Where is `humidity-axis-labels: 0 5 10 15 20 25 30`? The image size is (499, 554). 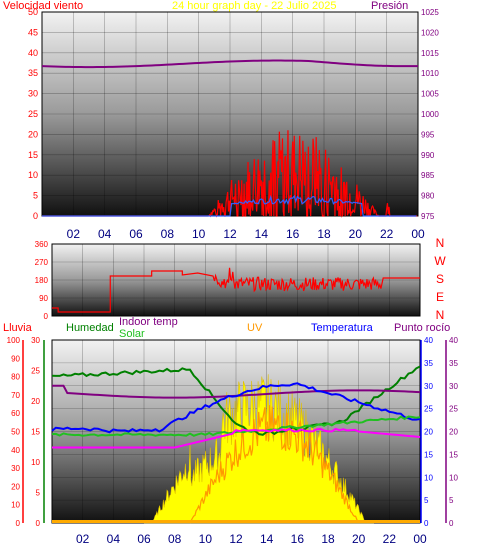
humidity-axis-labels: 0 5 10 15 20 25 30 is located at coordinates (35, 432).